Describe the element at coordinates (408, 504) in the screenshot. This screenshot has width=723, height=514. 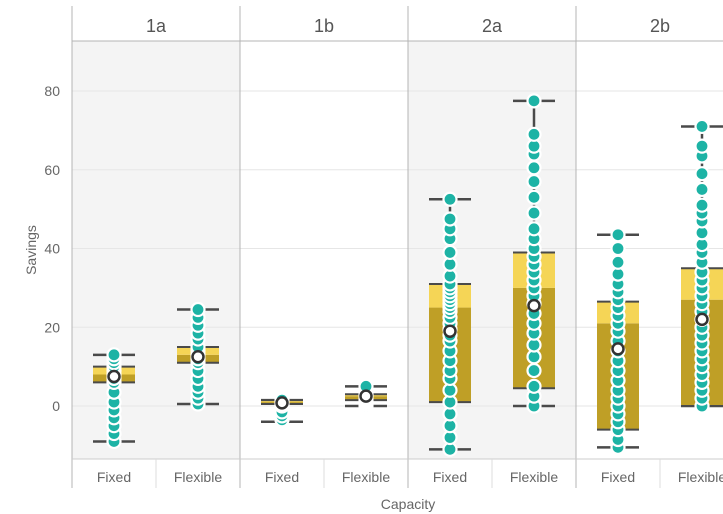
I see `x-axis-title: Capacity` at that location.